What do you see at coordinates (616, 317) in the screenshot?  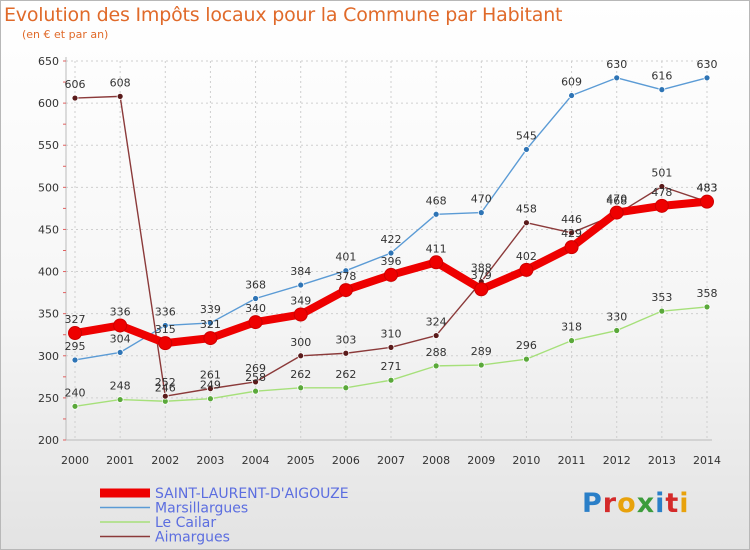 I see `data-label: 330` at bounding box center [616, 317].